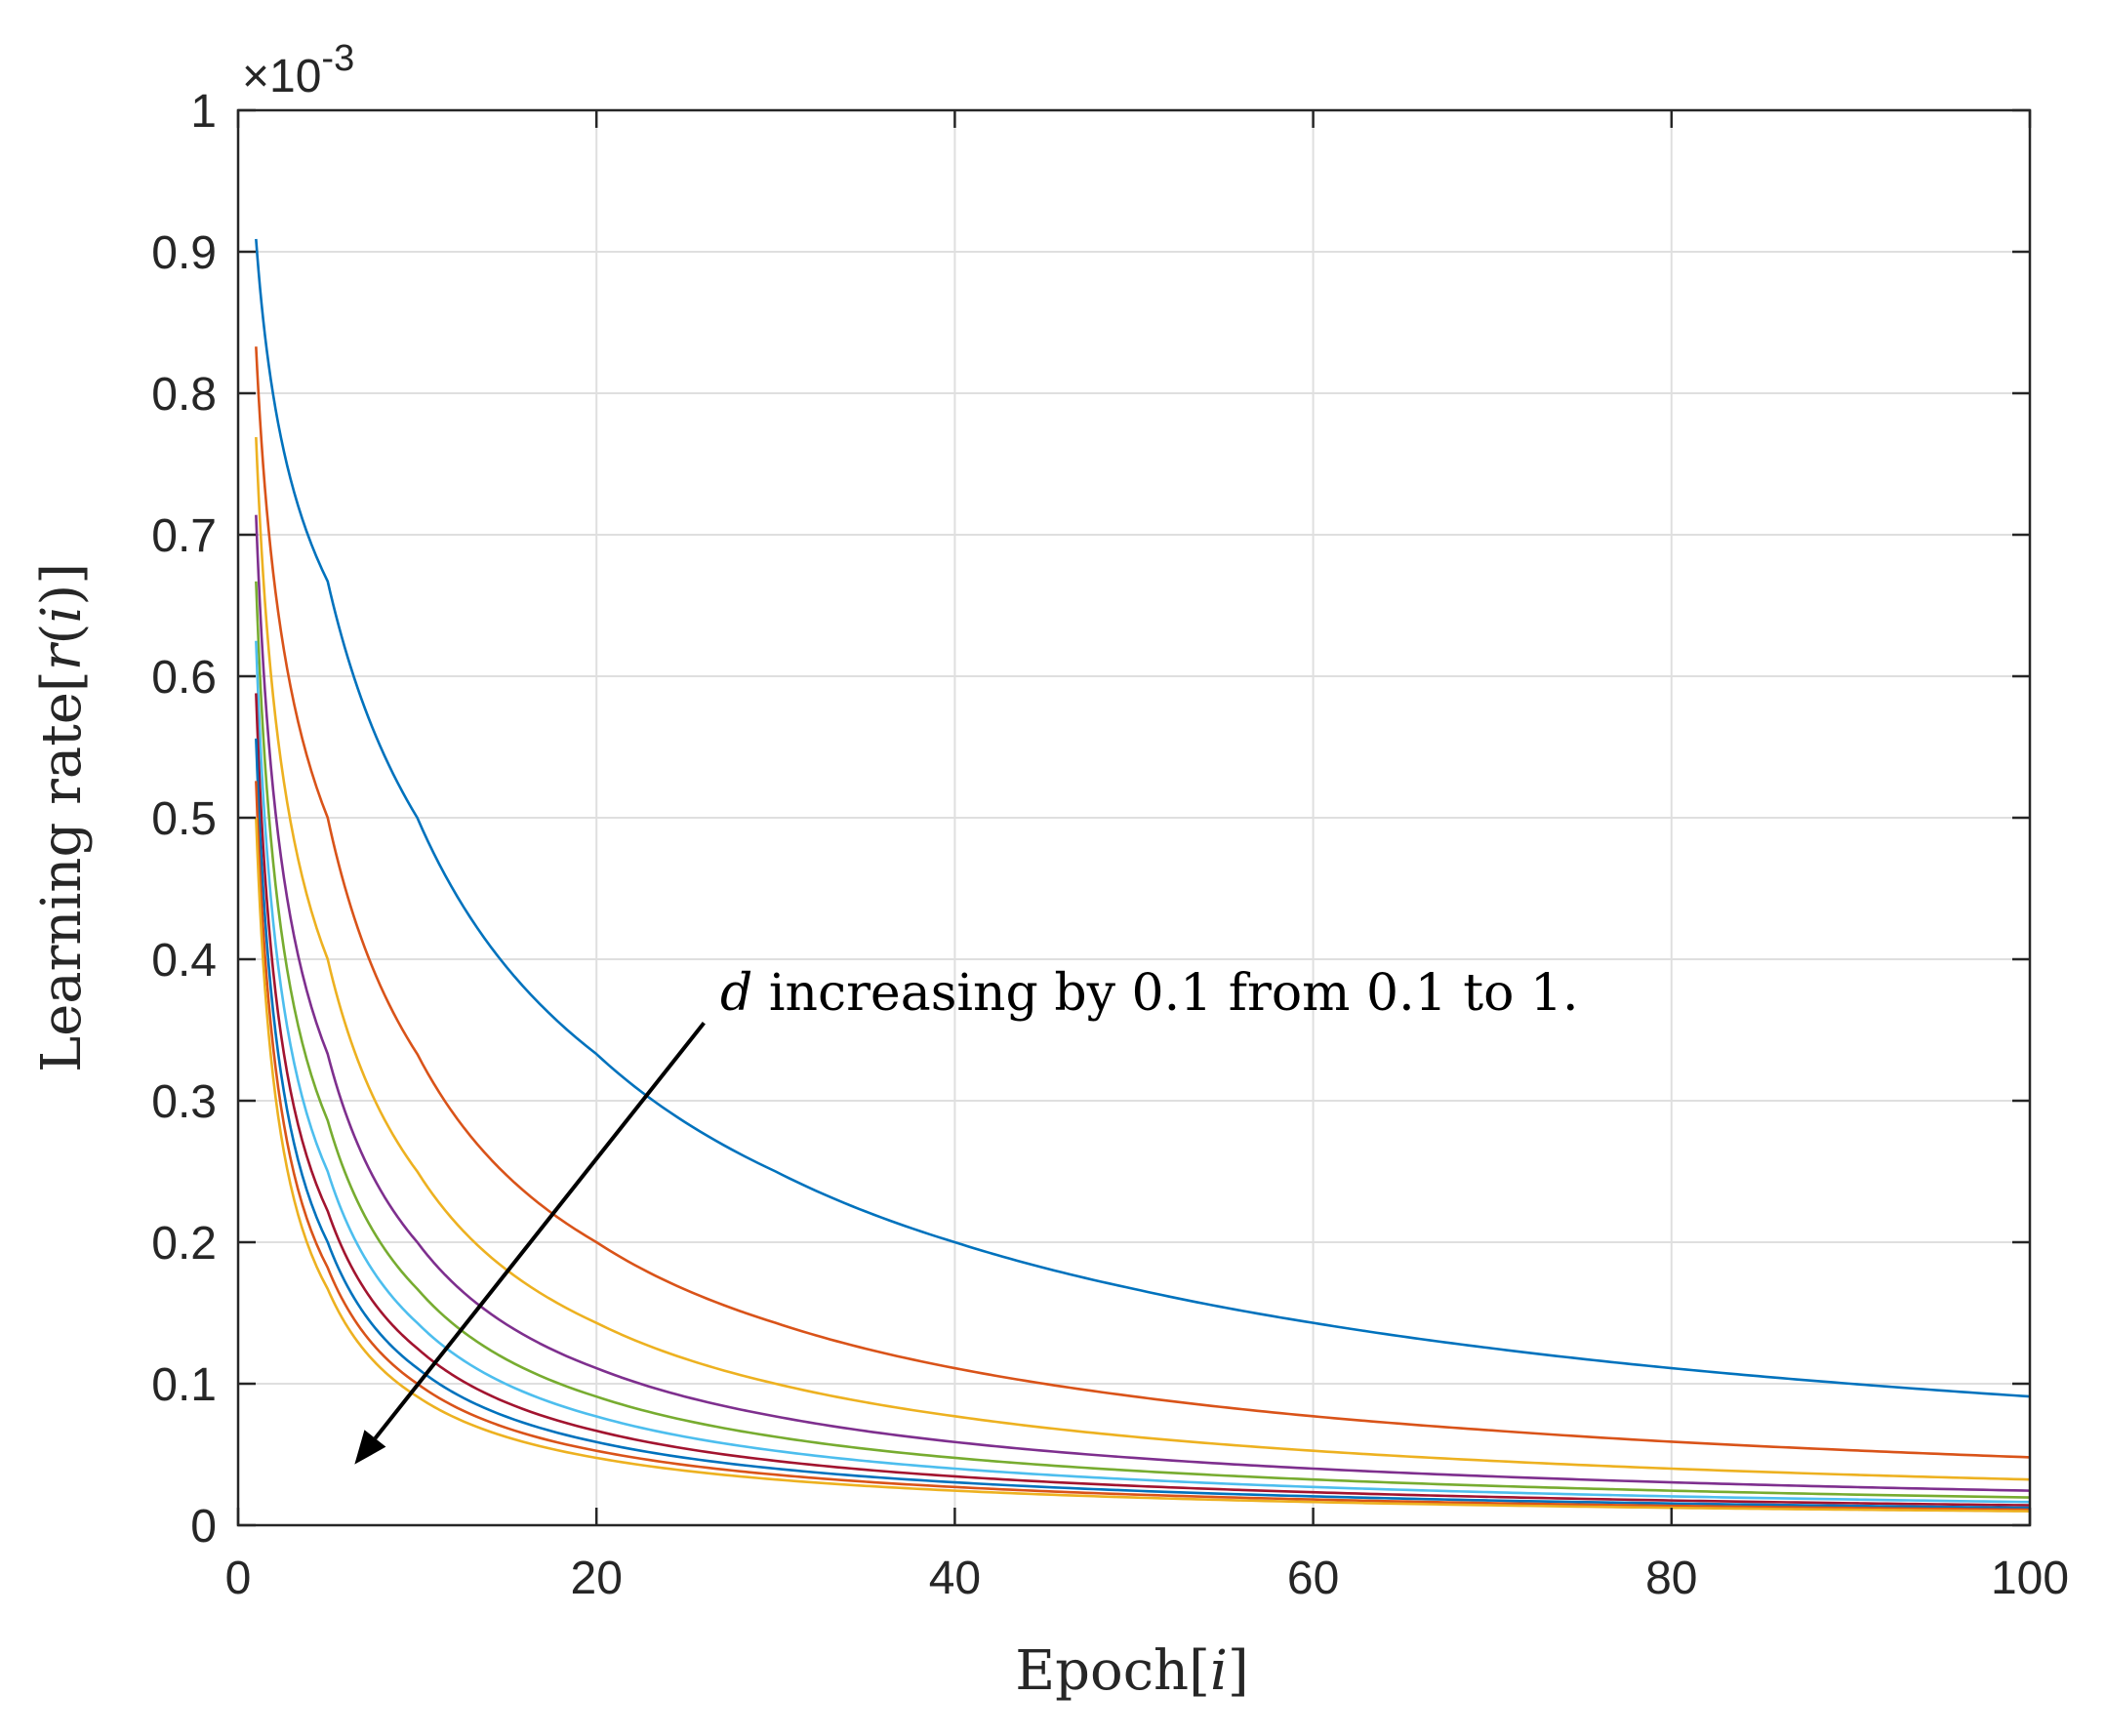 The image size is (2105, 1736). I want to click on y-tick-label: 0.3, so click(184, 1102).